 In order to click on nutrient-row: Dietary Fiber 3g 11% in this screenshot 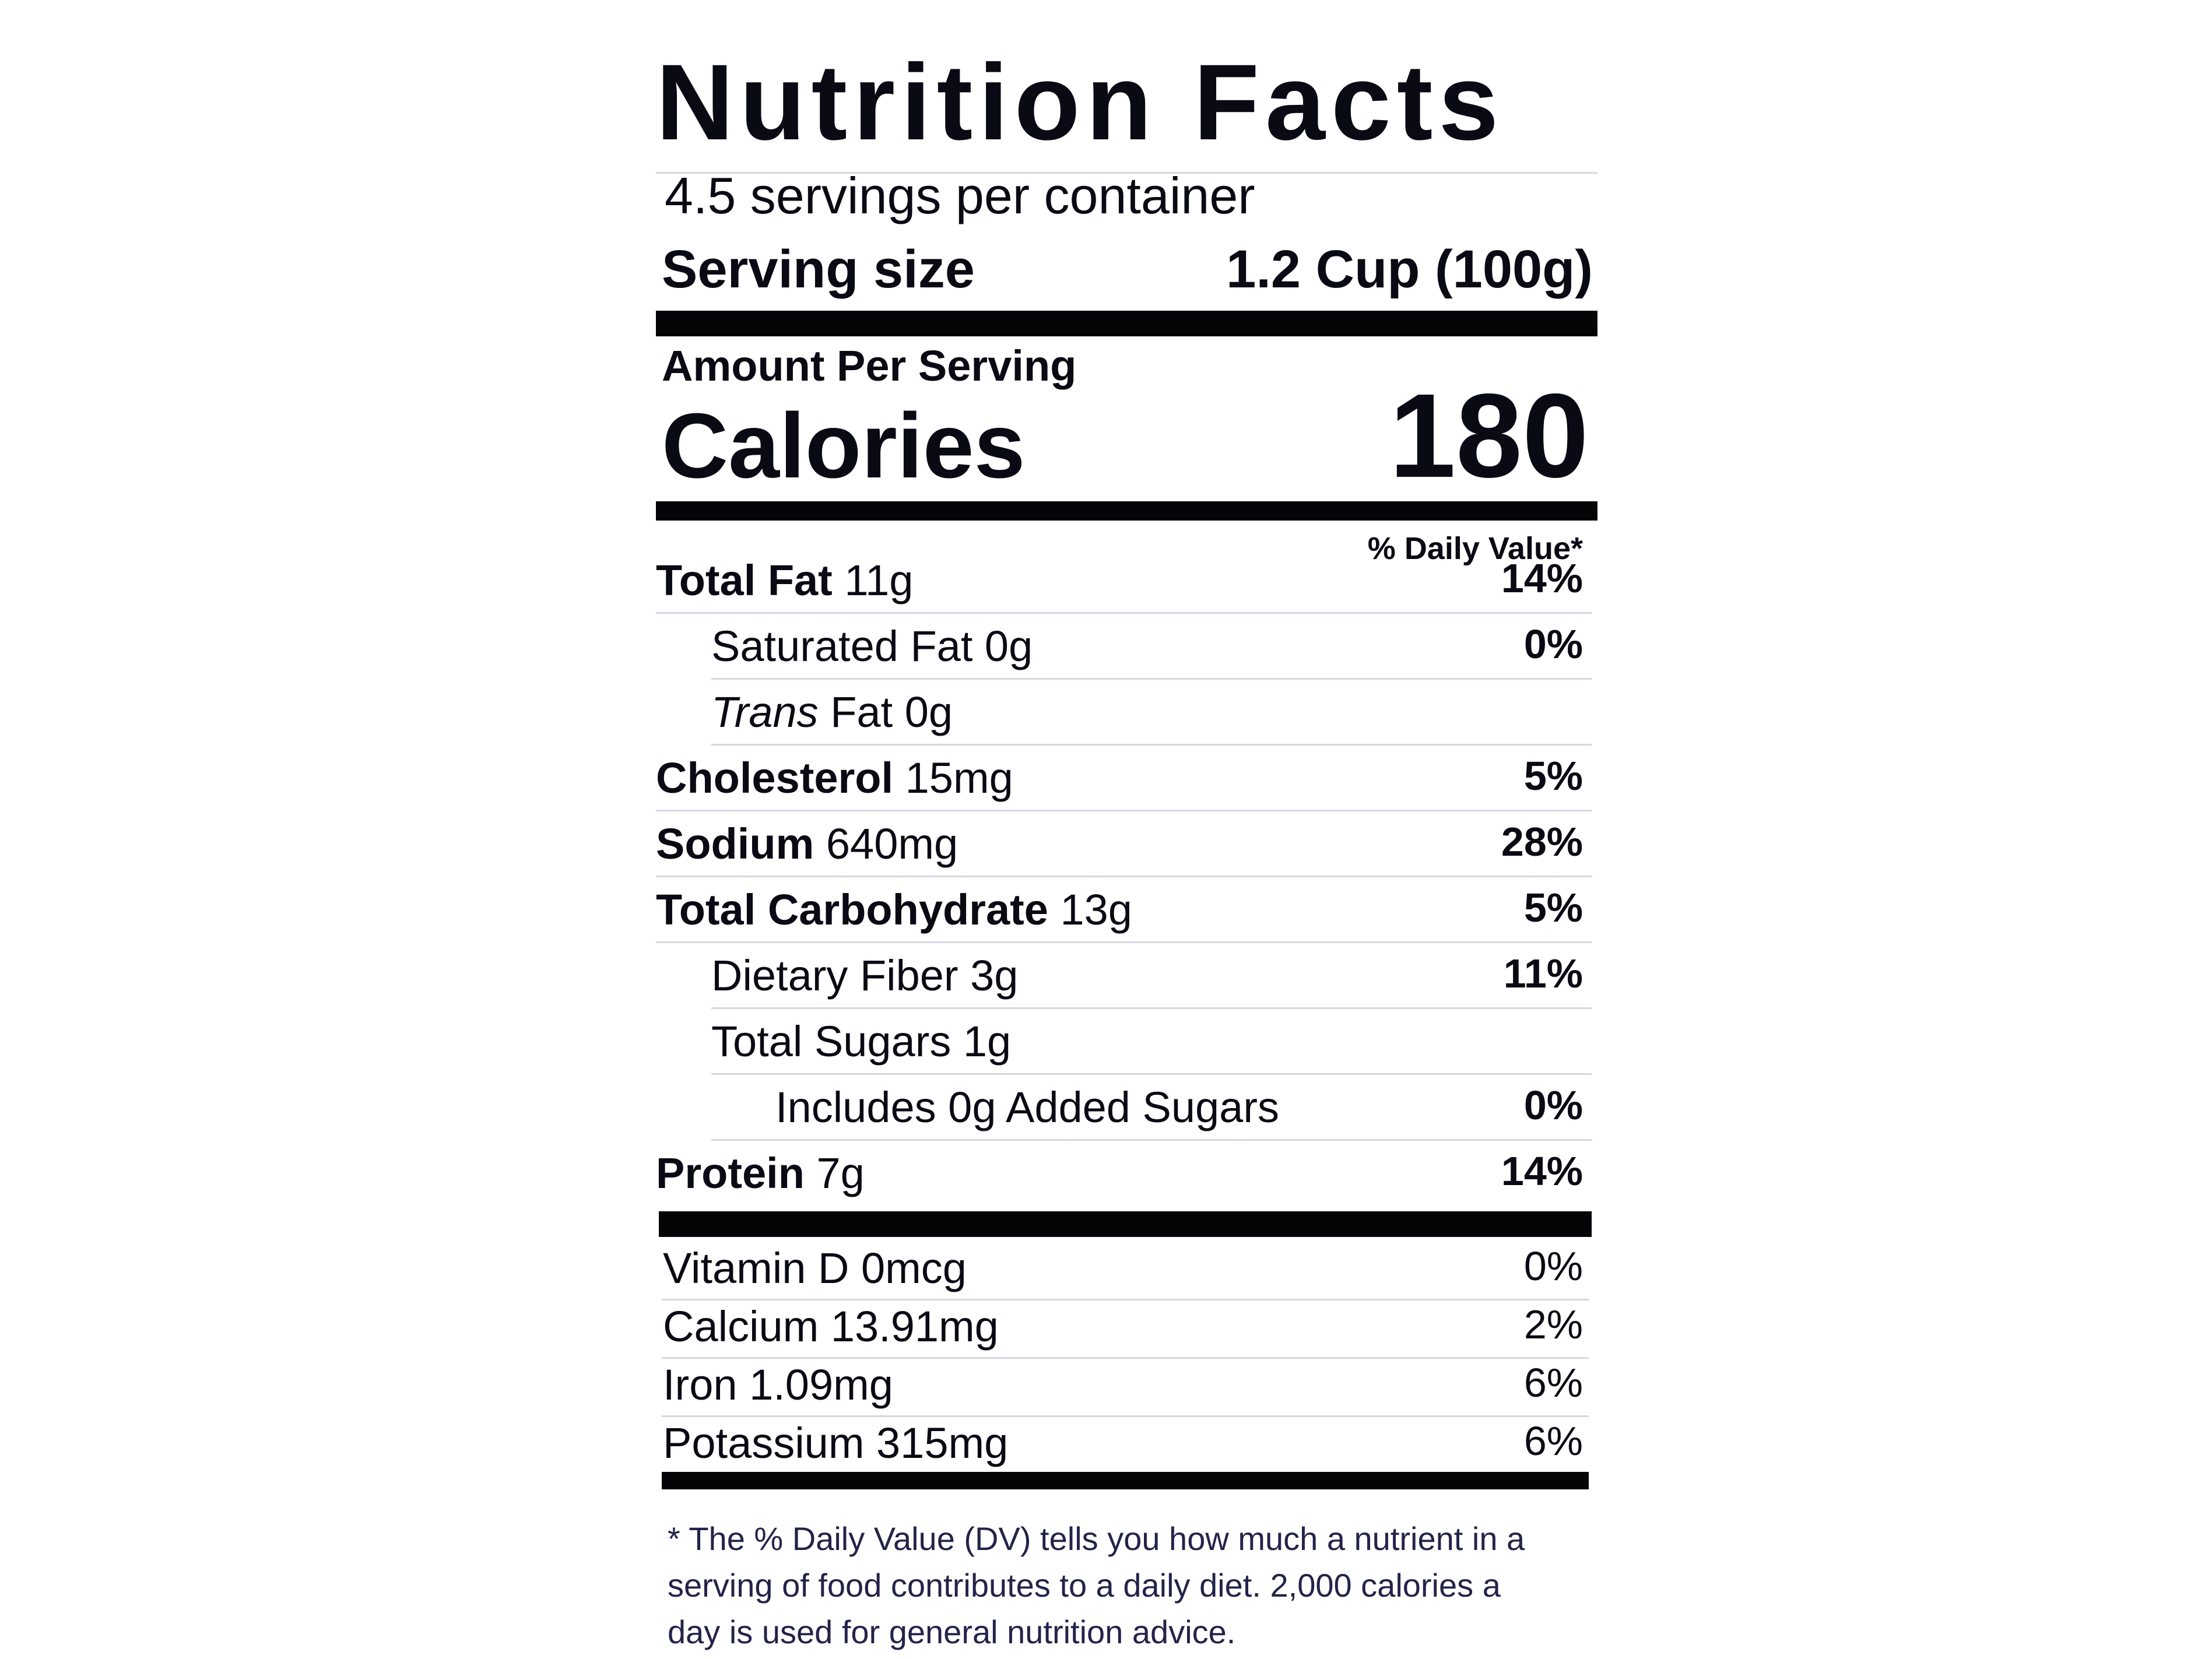, I will do `click(1124, 975)`.